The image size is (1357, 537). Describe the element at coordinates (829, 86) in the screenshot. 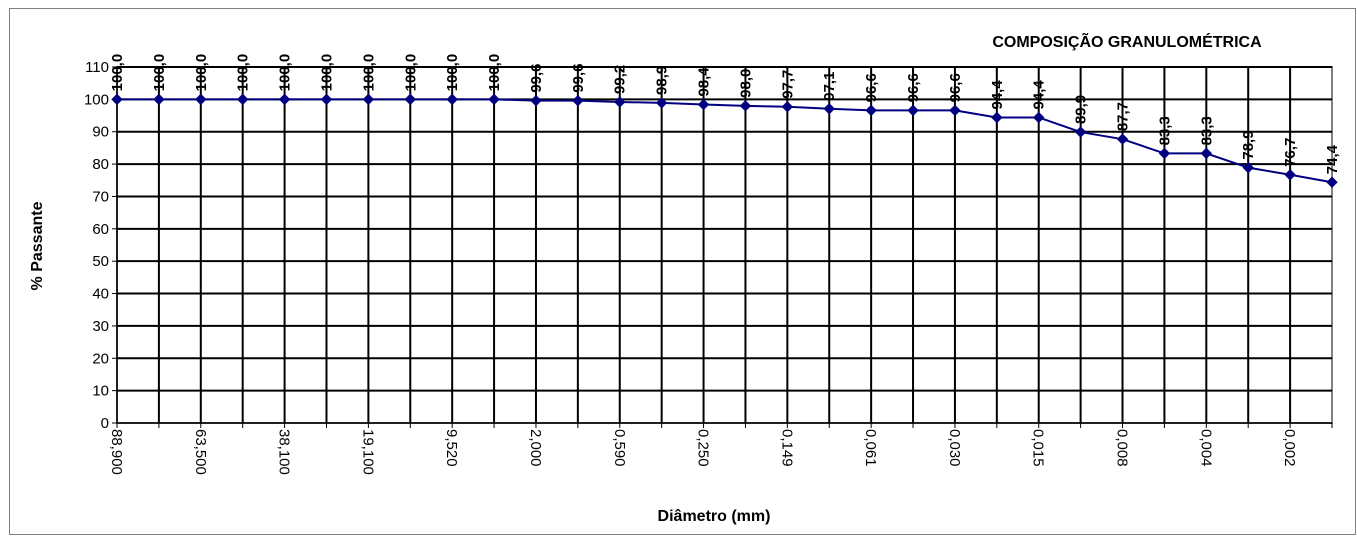

I see `data-label: 97,1` at that location.